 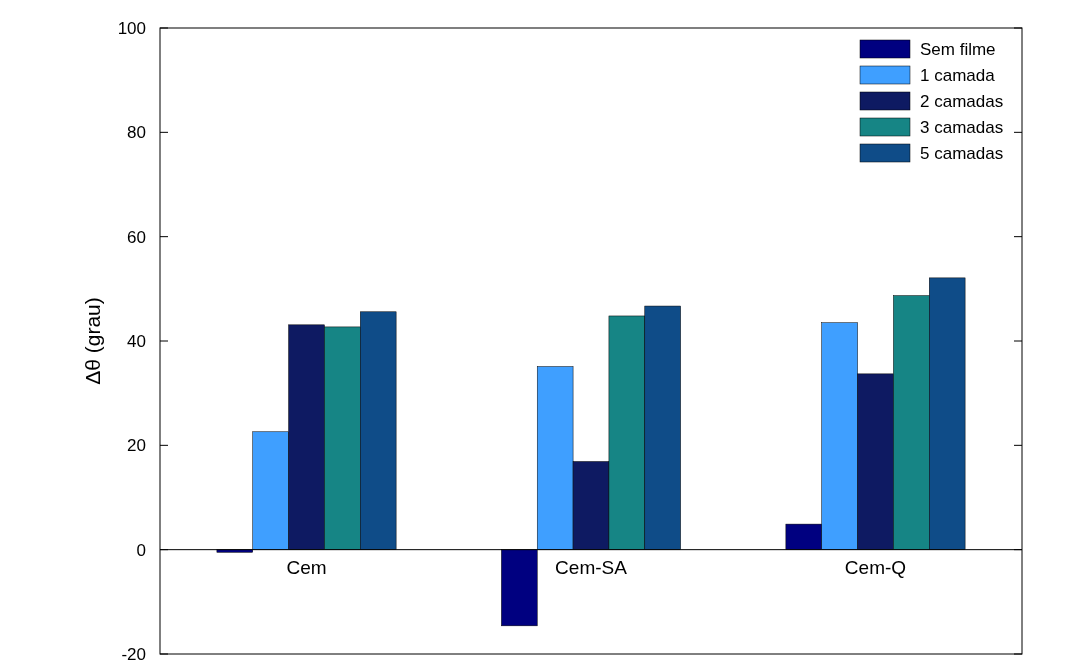 I want to click on y-axis-title: Δθ (grau), so click(x=92, y=341).